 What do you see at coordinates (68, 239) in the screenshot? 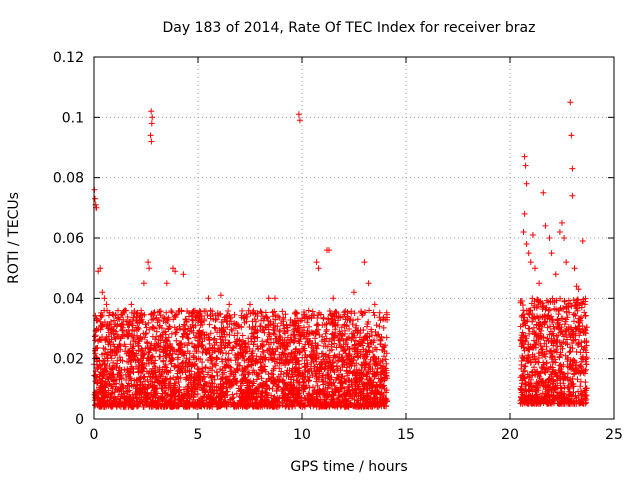
I see `y-tick-label: 0.06` at bounding box center [68, 239].